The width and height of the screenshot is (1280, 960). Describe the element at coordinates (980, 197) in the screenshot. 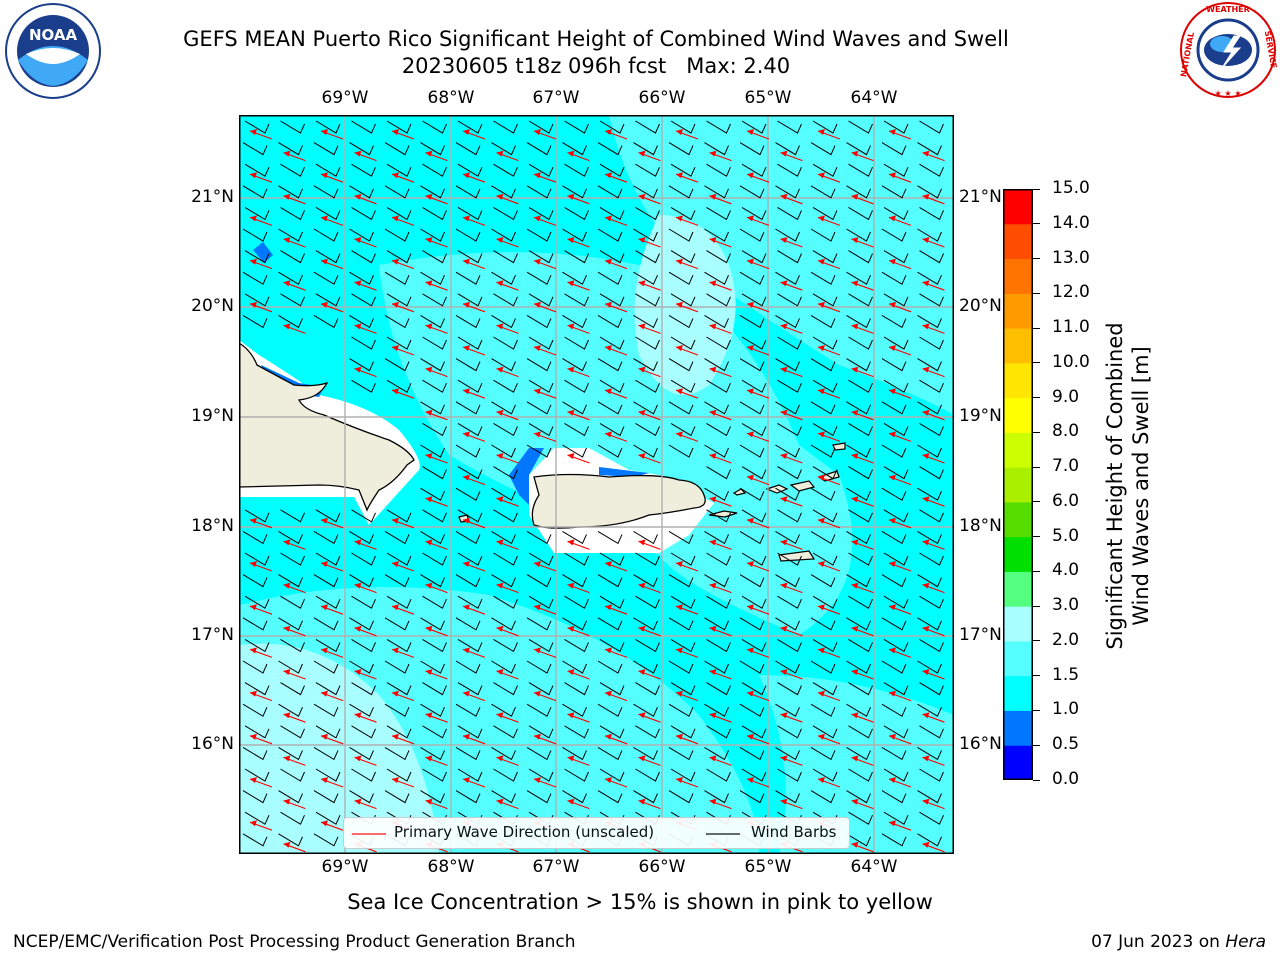

I see `lat-label-right: 21°N` at that location.